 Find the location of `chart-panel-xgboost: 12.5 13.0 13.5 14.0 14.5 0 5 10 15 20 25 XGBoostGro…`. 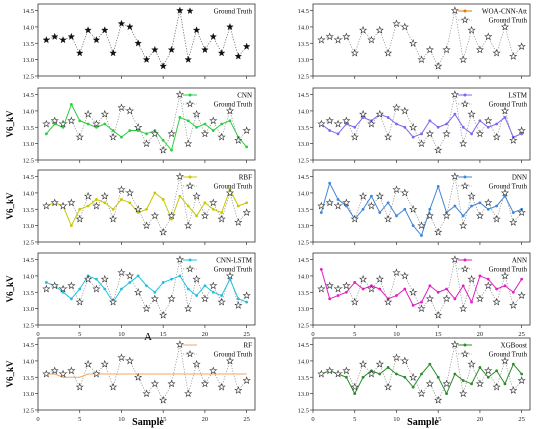

chart-panel-xgboost: 12.5 13.0 13.5 14.0 14.5 0 5 10 15 20 25 XGBoostGro… is located at coordinates (414, 380).